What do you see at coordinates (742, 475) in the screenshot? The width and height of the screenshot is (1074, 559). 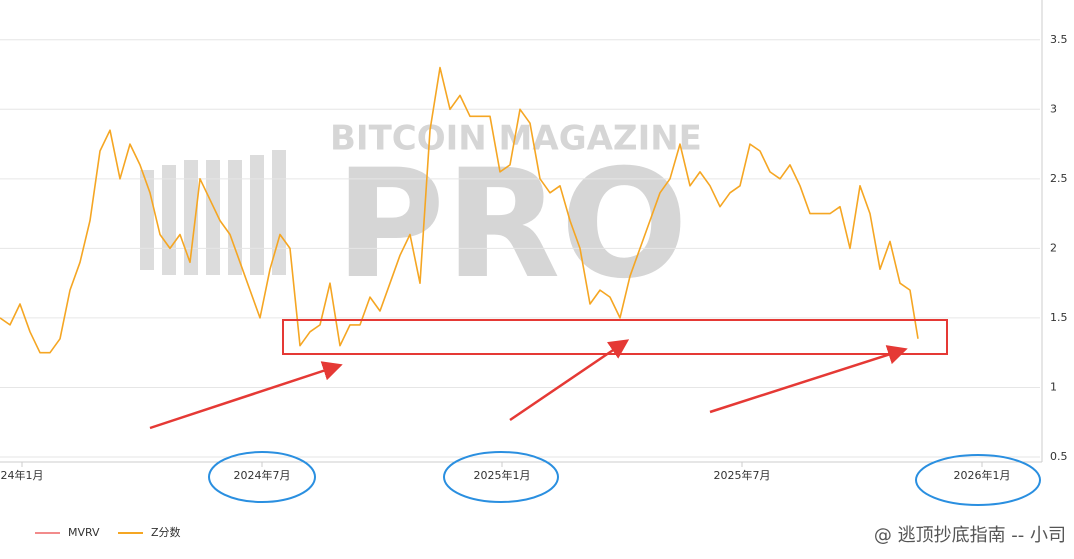 I see `x-tick-label: 2025年7月` at bounding box center [742, 475].